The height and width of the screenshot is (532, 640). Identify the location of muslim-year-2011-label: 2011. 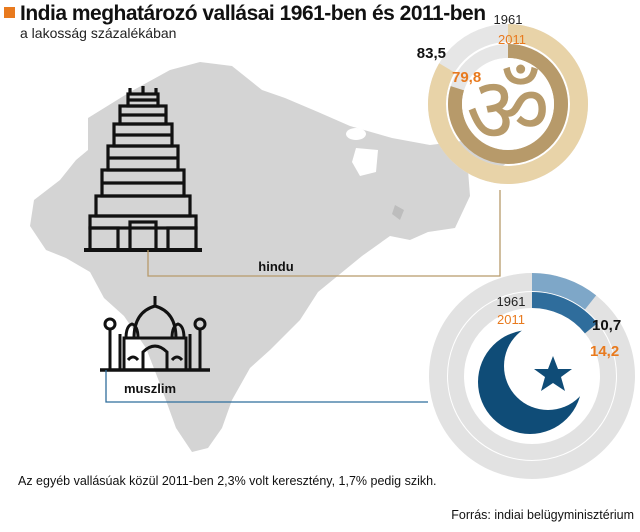
(511, 319).